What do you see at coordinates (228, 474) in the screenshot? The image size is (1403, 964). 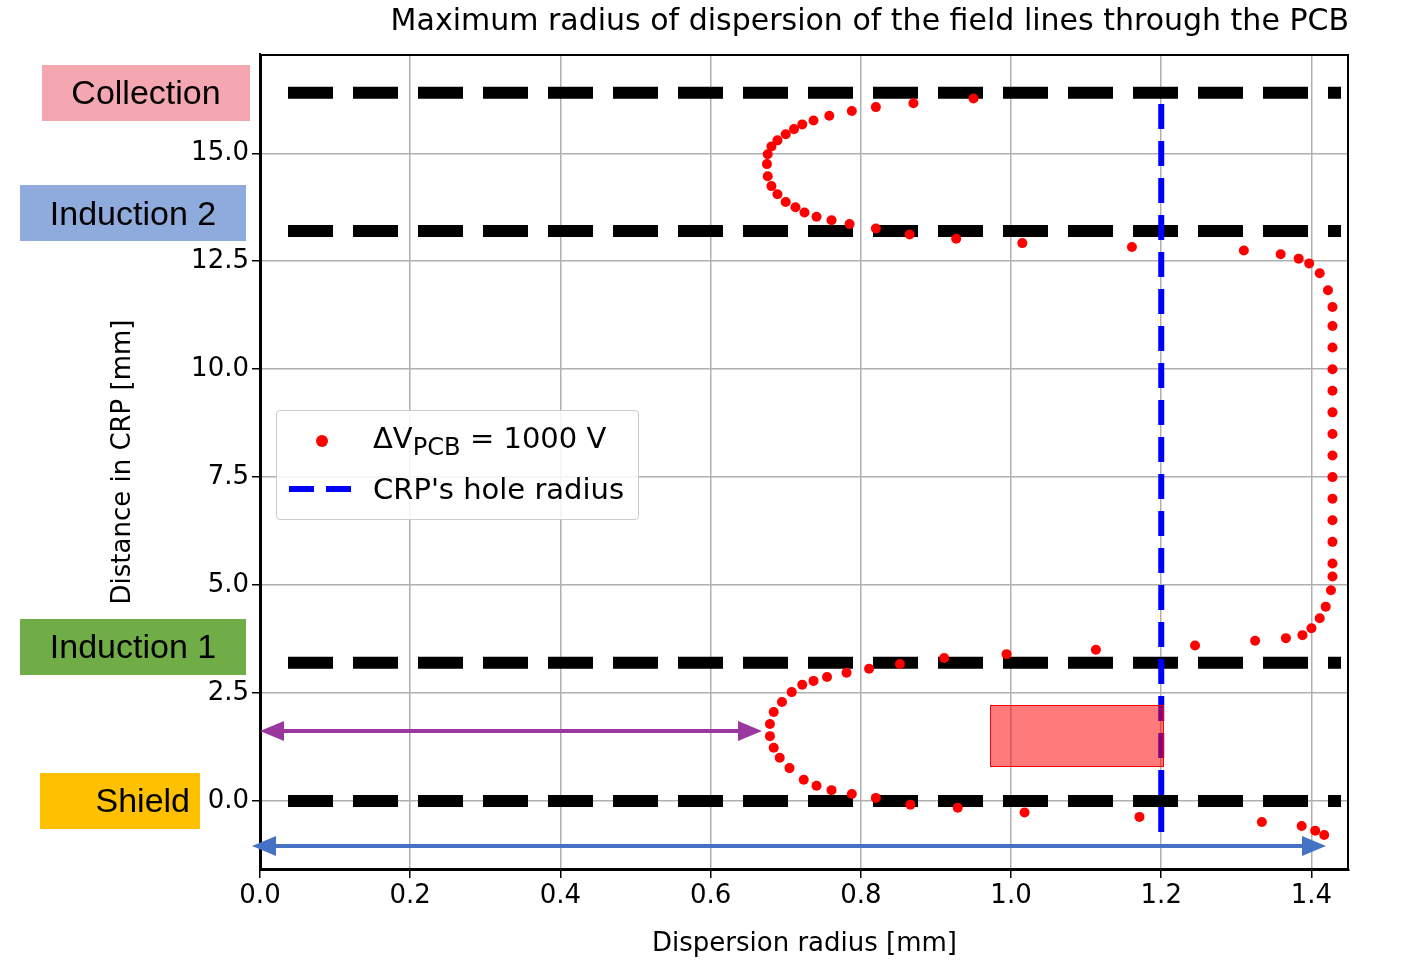 I see `y-tick-label: 7.5` at bounding box center [228, 474].